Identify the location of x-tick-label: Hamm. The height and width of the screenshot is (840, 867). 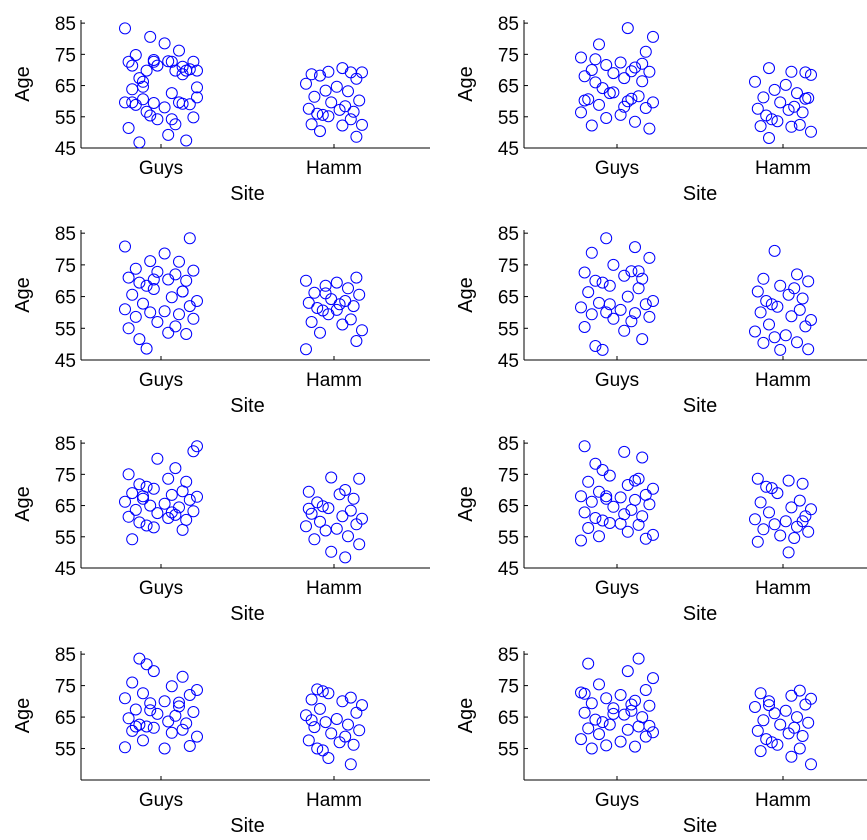
(783, 588).